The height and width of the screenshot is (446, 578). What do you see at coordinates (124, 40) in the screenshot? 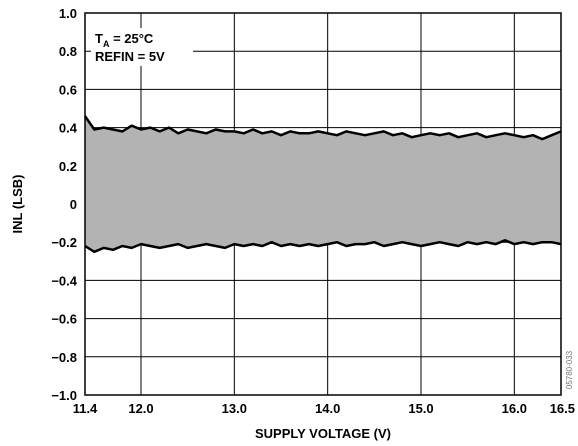
I see `annotation-temperature: TA = 25°C` at bounding box center [124, 40].